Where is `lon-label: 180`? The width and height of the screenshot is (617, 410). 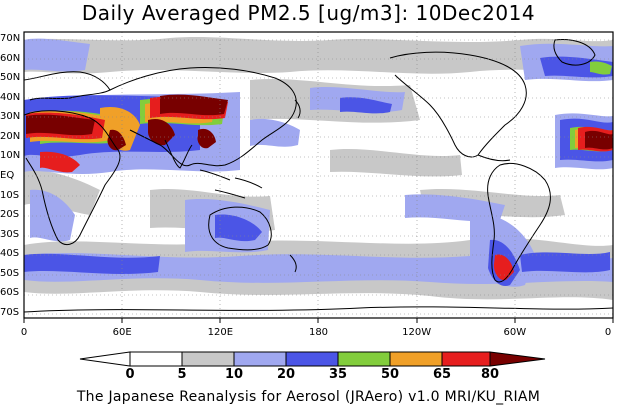 lon-label: 180 is located at coordinates (318, 332).